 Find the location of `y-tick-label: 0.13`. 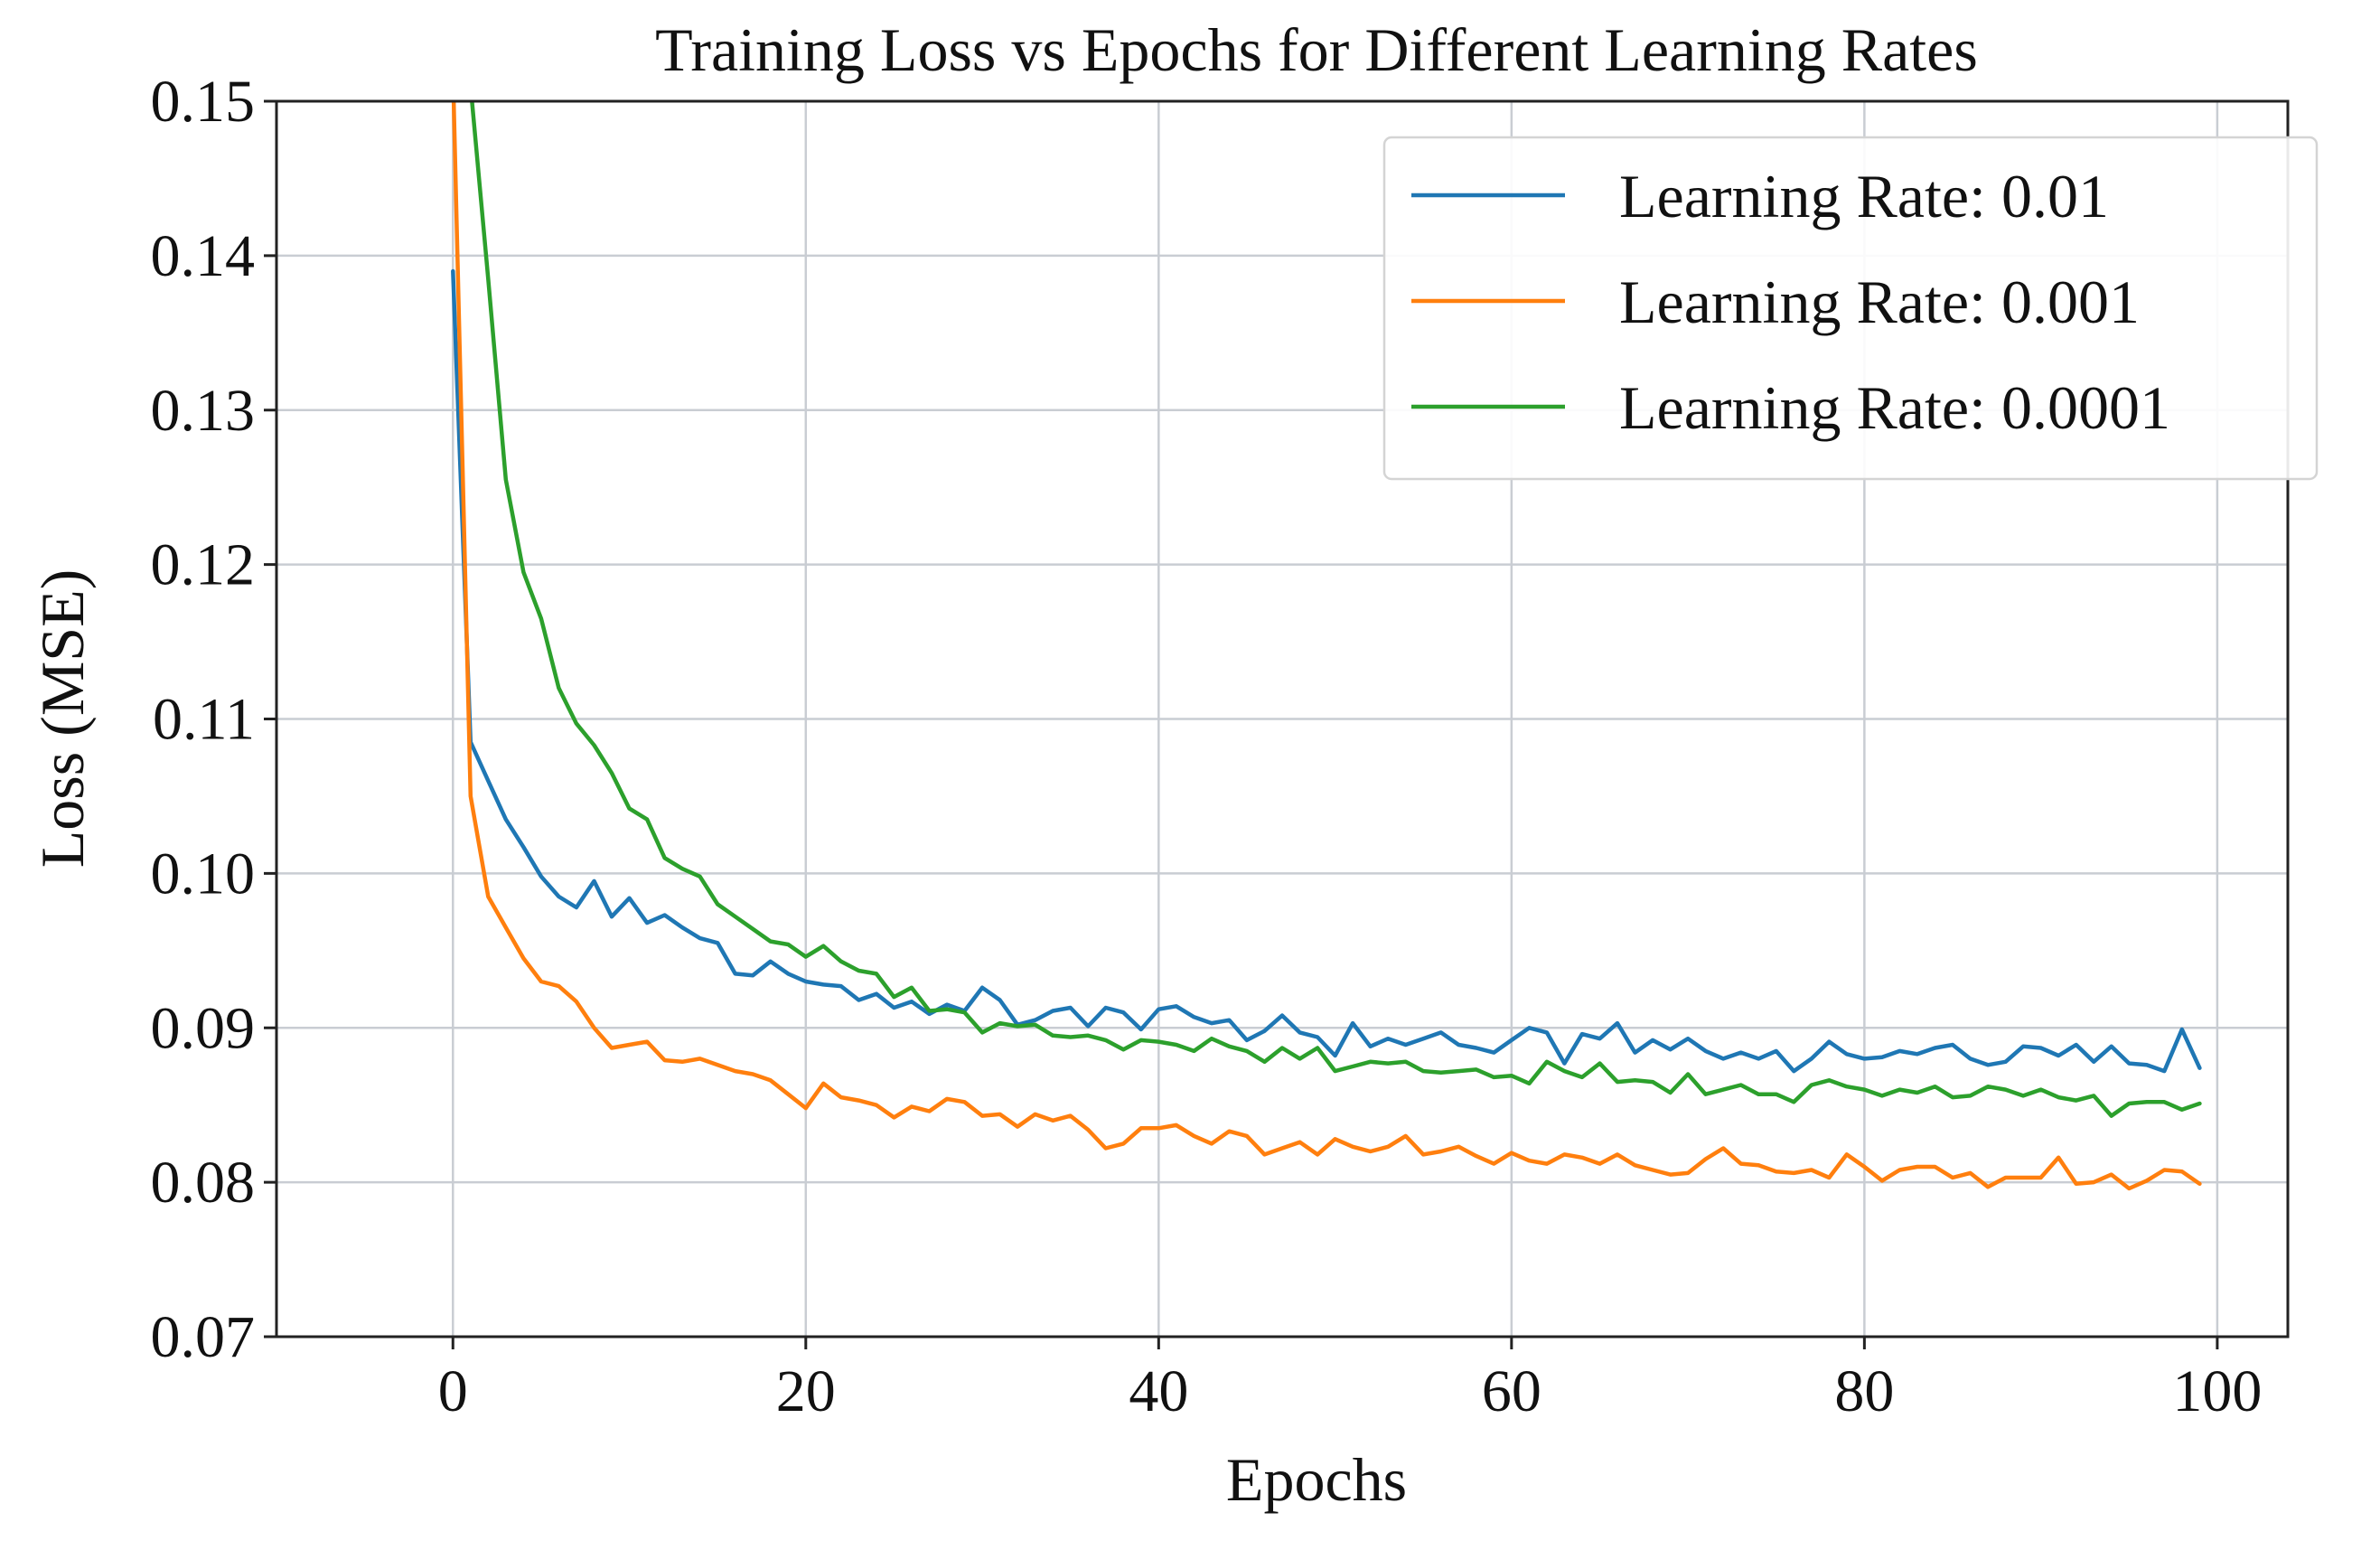

y-tick-label: 0.13 is located at coordinates (203, 411).